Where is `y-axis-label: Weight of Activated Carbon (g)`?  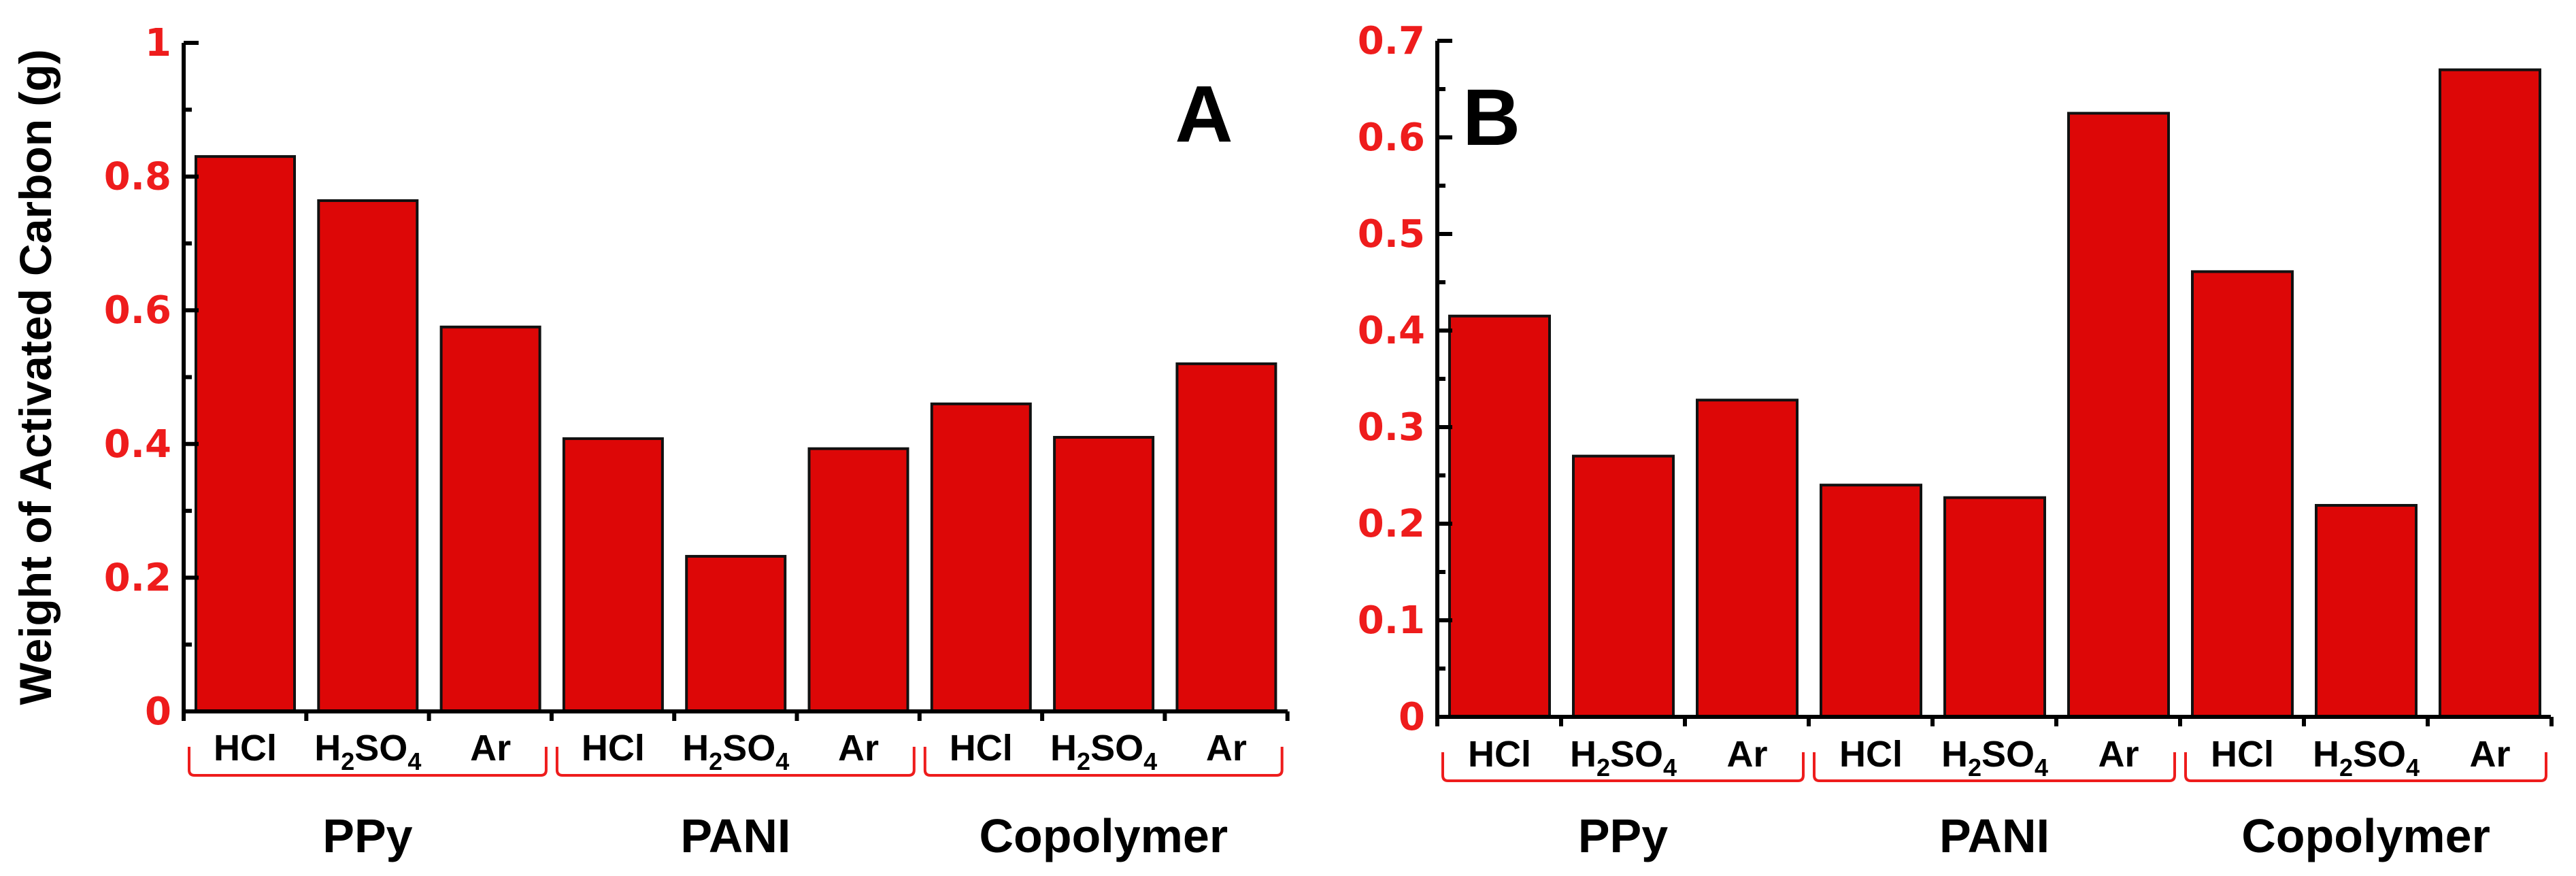
y-axis-label: Weight of Activated Carbon (g) is located at coordinates (35, 377).